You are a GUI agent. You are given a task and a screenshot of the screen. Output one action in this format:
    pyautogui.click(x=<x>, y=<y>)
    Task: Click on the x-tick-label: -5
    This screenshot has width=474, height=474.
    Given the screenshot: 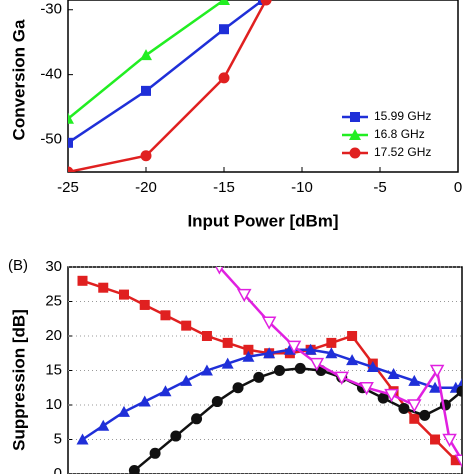 What is the action you would take?
    pyautogui.click(x=379, y=187)
    